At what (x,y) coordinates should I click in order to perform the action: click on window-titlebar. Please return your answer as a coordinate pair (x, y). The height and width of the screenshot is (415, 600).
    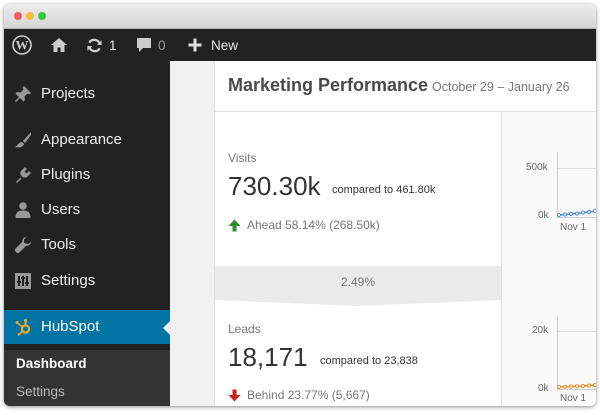
    Looking at the image, I should click on (300, 16).